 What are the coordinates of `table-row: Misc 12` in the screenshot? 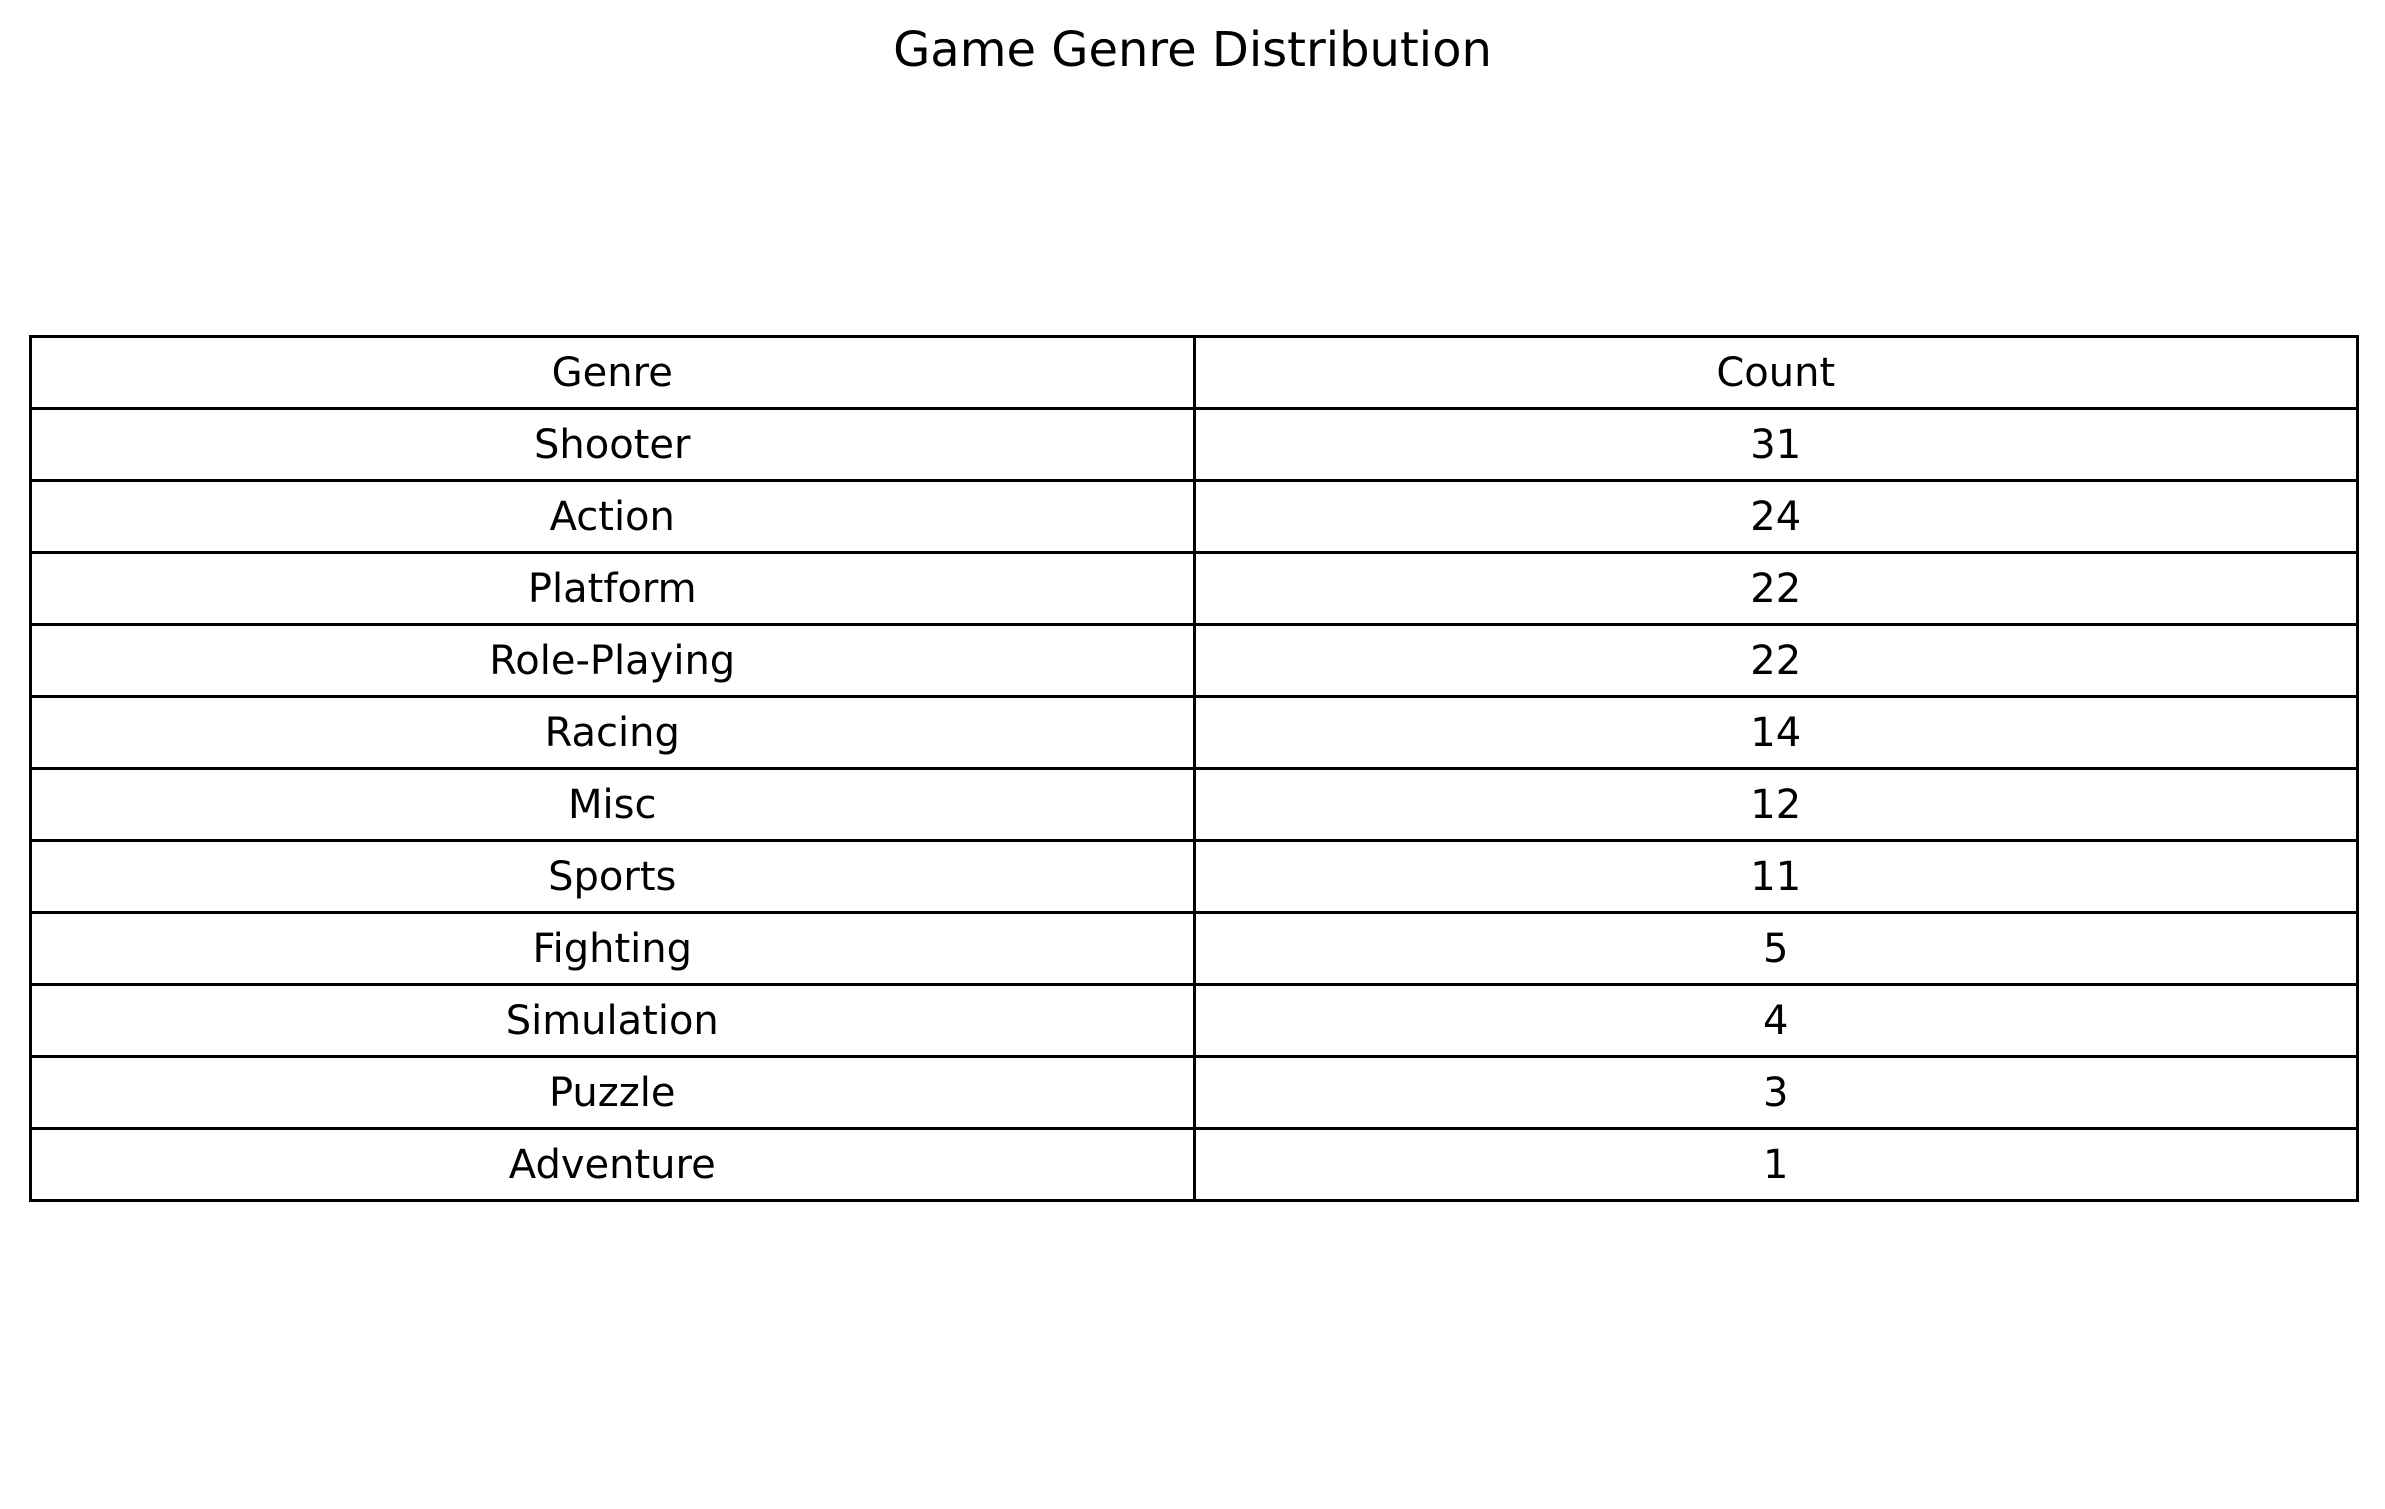 It's located at (1194, 804).